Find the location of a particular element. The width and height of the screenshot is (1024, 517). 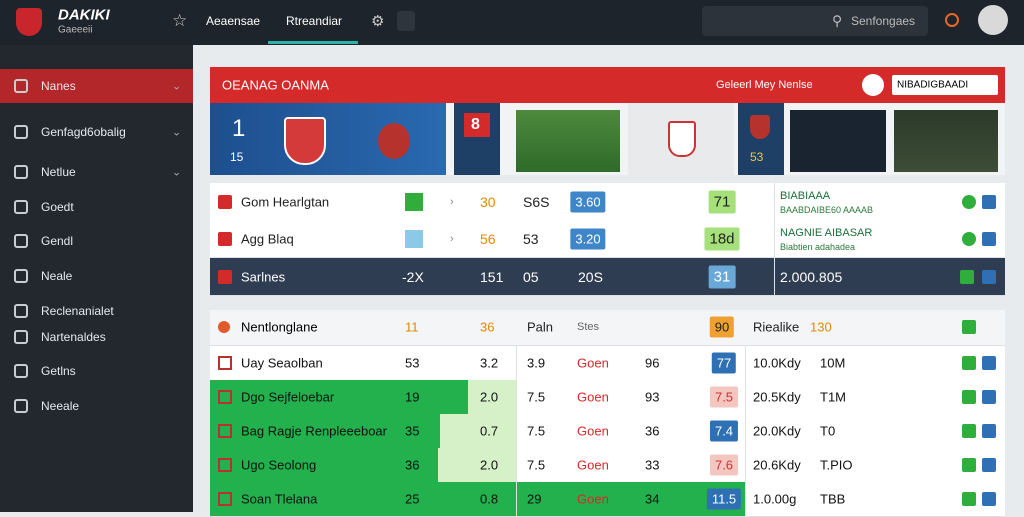

grid-icon is located at coordinates (406, 21).